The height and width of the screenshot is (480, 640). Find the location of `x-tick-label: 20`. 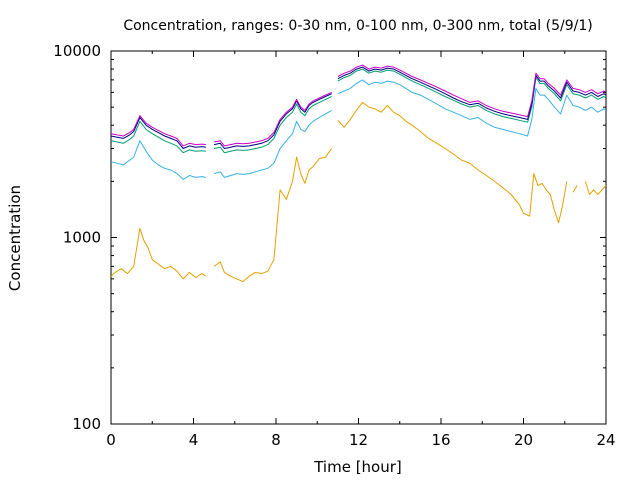

x-tick-label: 20 is located at coordinates (523, 440).